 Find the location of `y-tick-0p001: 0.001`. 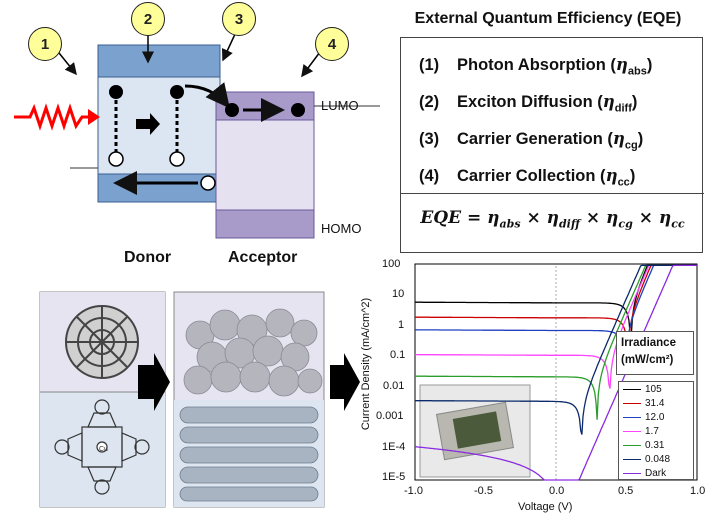

y-tick-0p001: 0.001 is located at coordinates (390, 416).